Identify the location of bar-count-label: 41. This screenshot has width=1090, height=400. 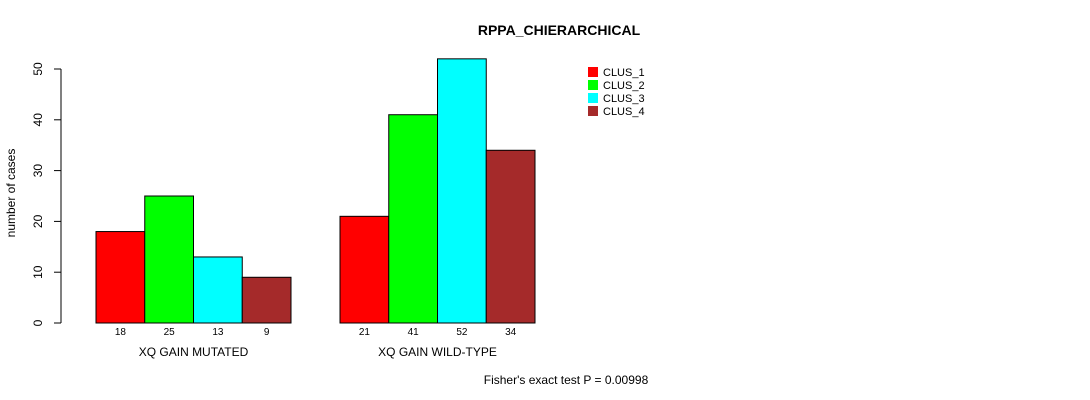
(414, 332).